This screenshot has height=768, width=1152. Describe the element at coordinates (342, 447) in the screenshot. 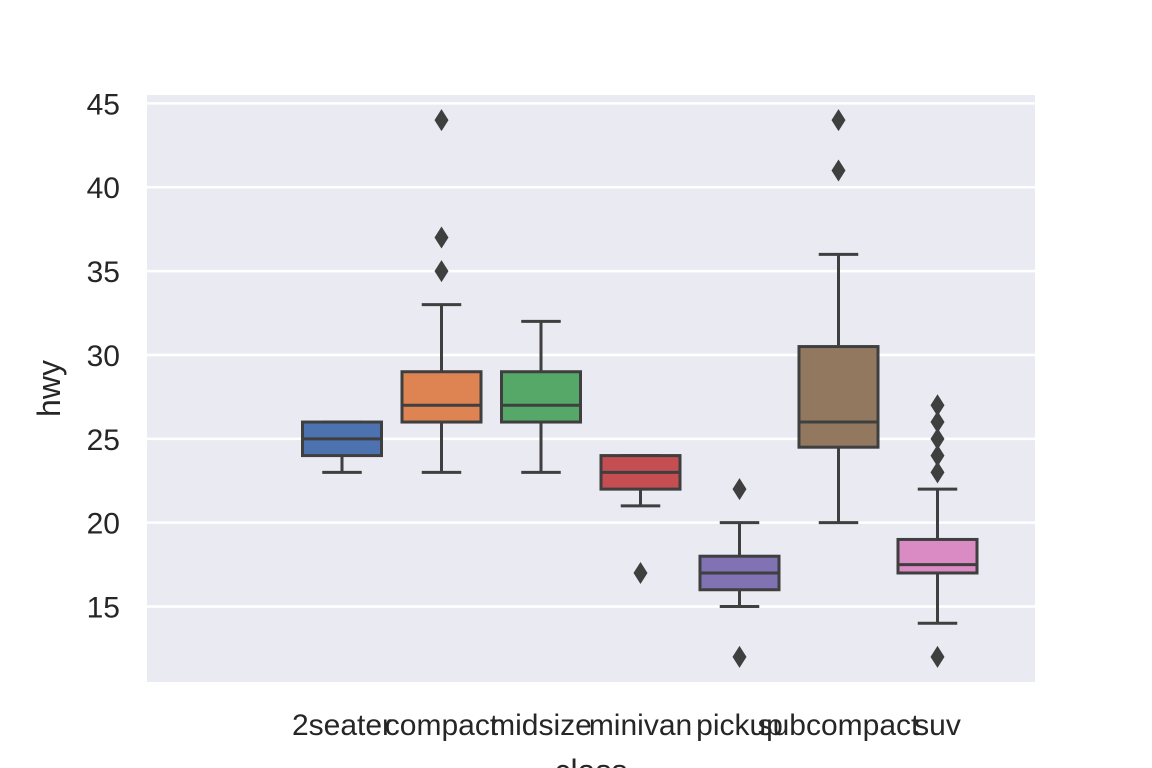

I see `box-2seater` at that location.